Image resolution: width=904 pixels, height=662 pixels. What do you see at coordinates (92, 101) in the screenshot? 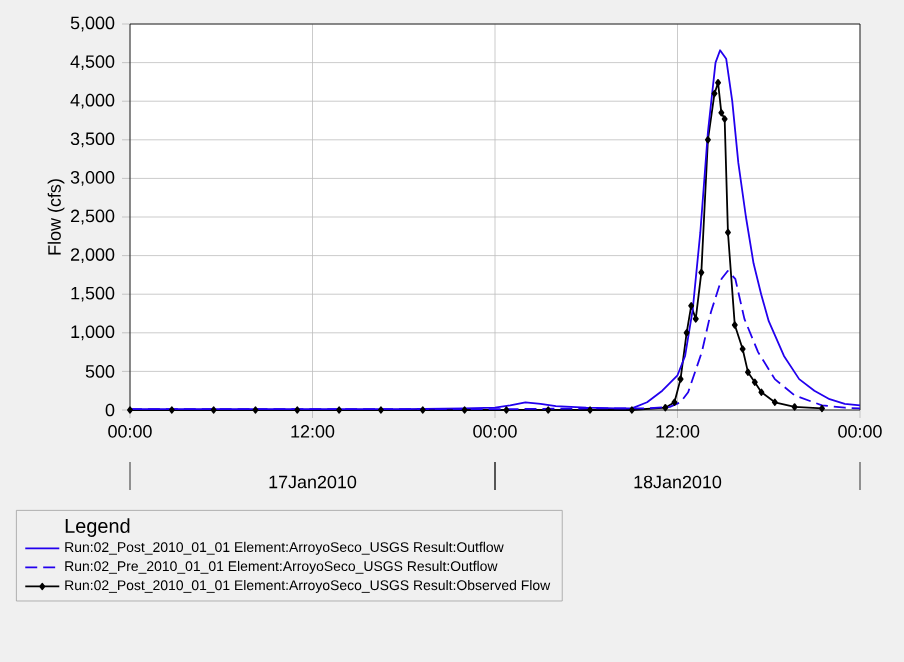
I see `y-tick-label: 4,000` at bounding box center [92, 101].